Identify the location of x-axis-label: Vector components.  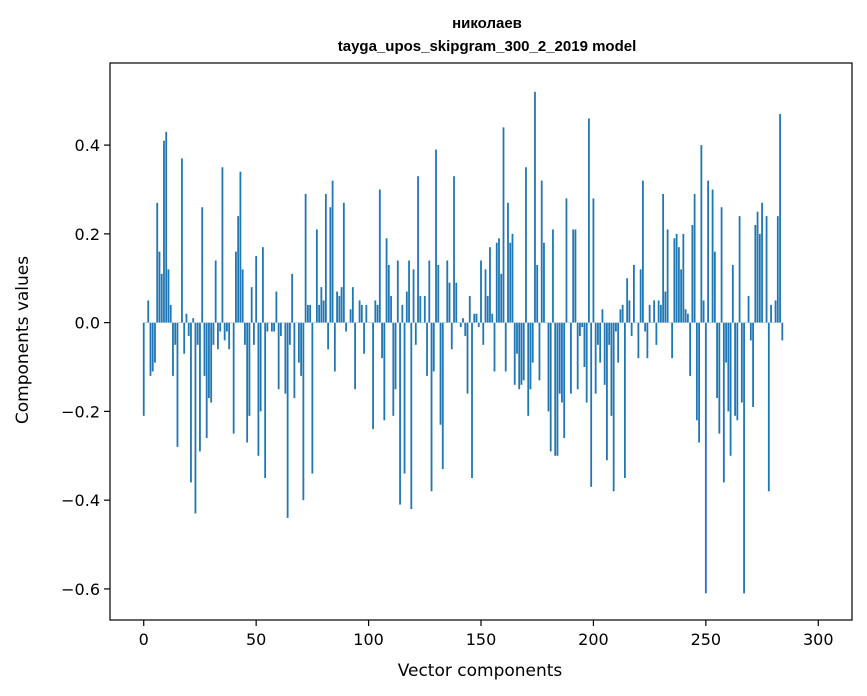
(480, 671).